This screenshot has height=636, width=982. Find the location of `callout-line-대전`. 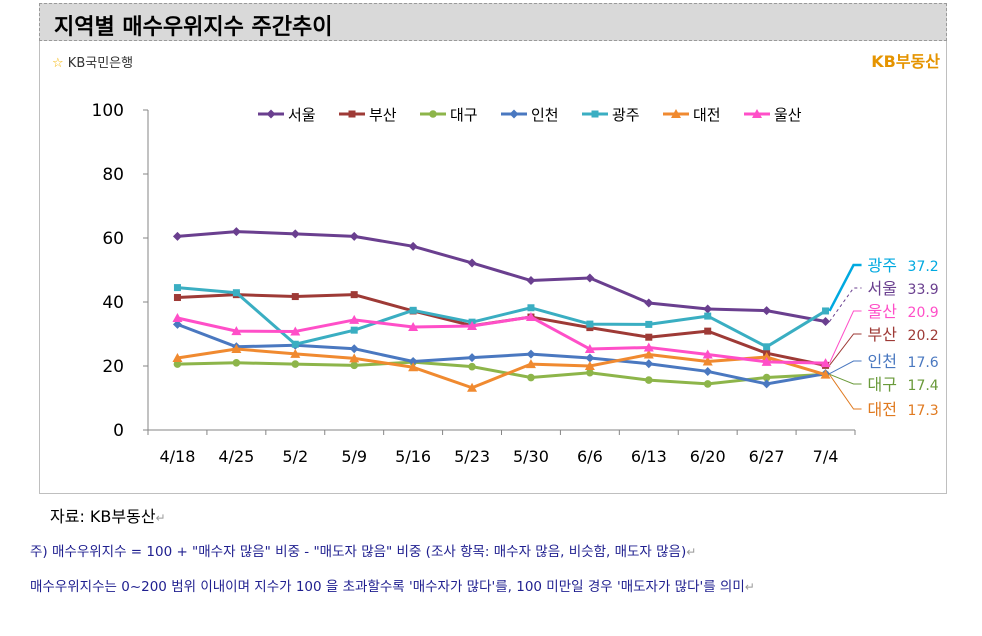

callout-line-대전 is located at coordinates (845, 392).